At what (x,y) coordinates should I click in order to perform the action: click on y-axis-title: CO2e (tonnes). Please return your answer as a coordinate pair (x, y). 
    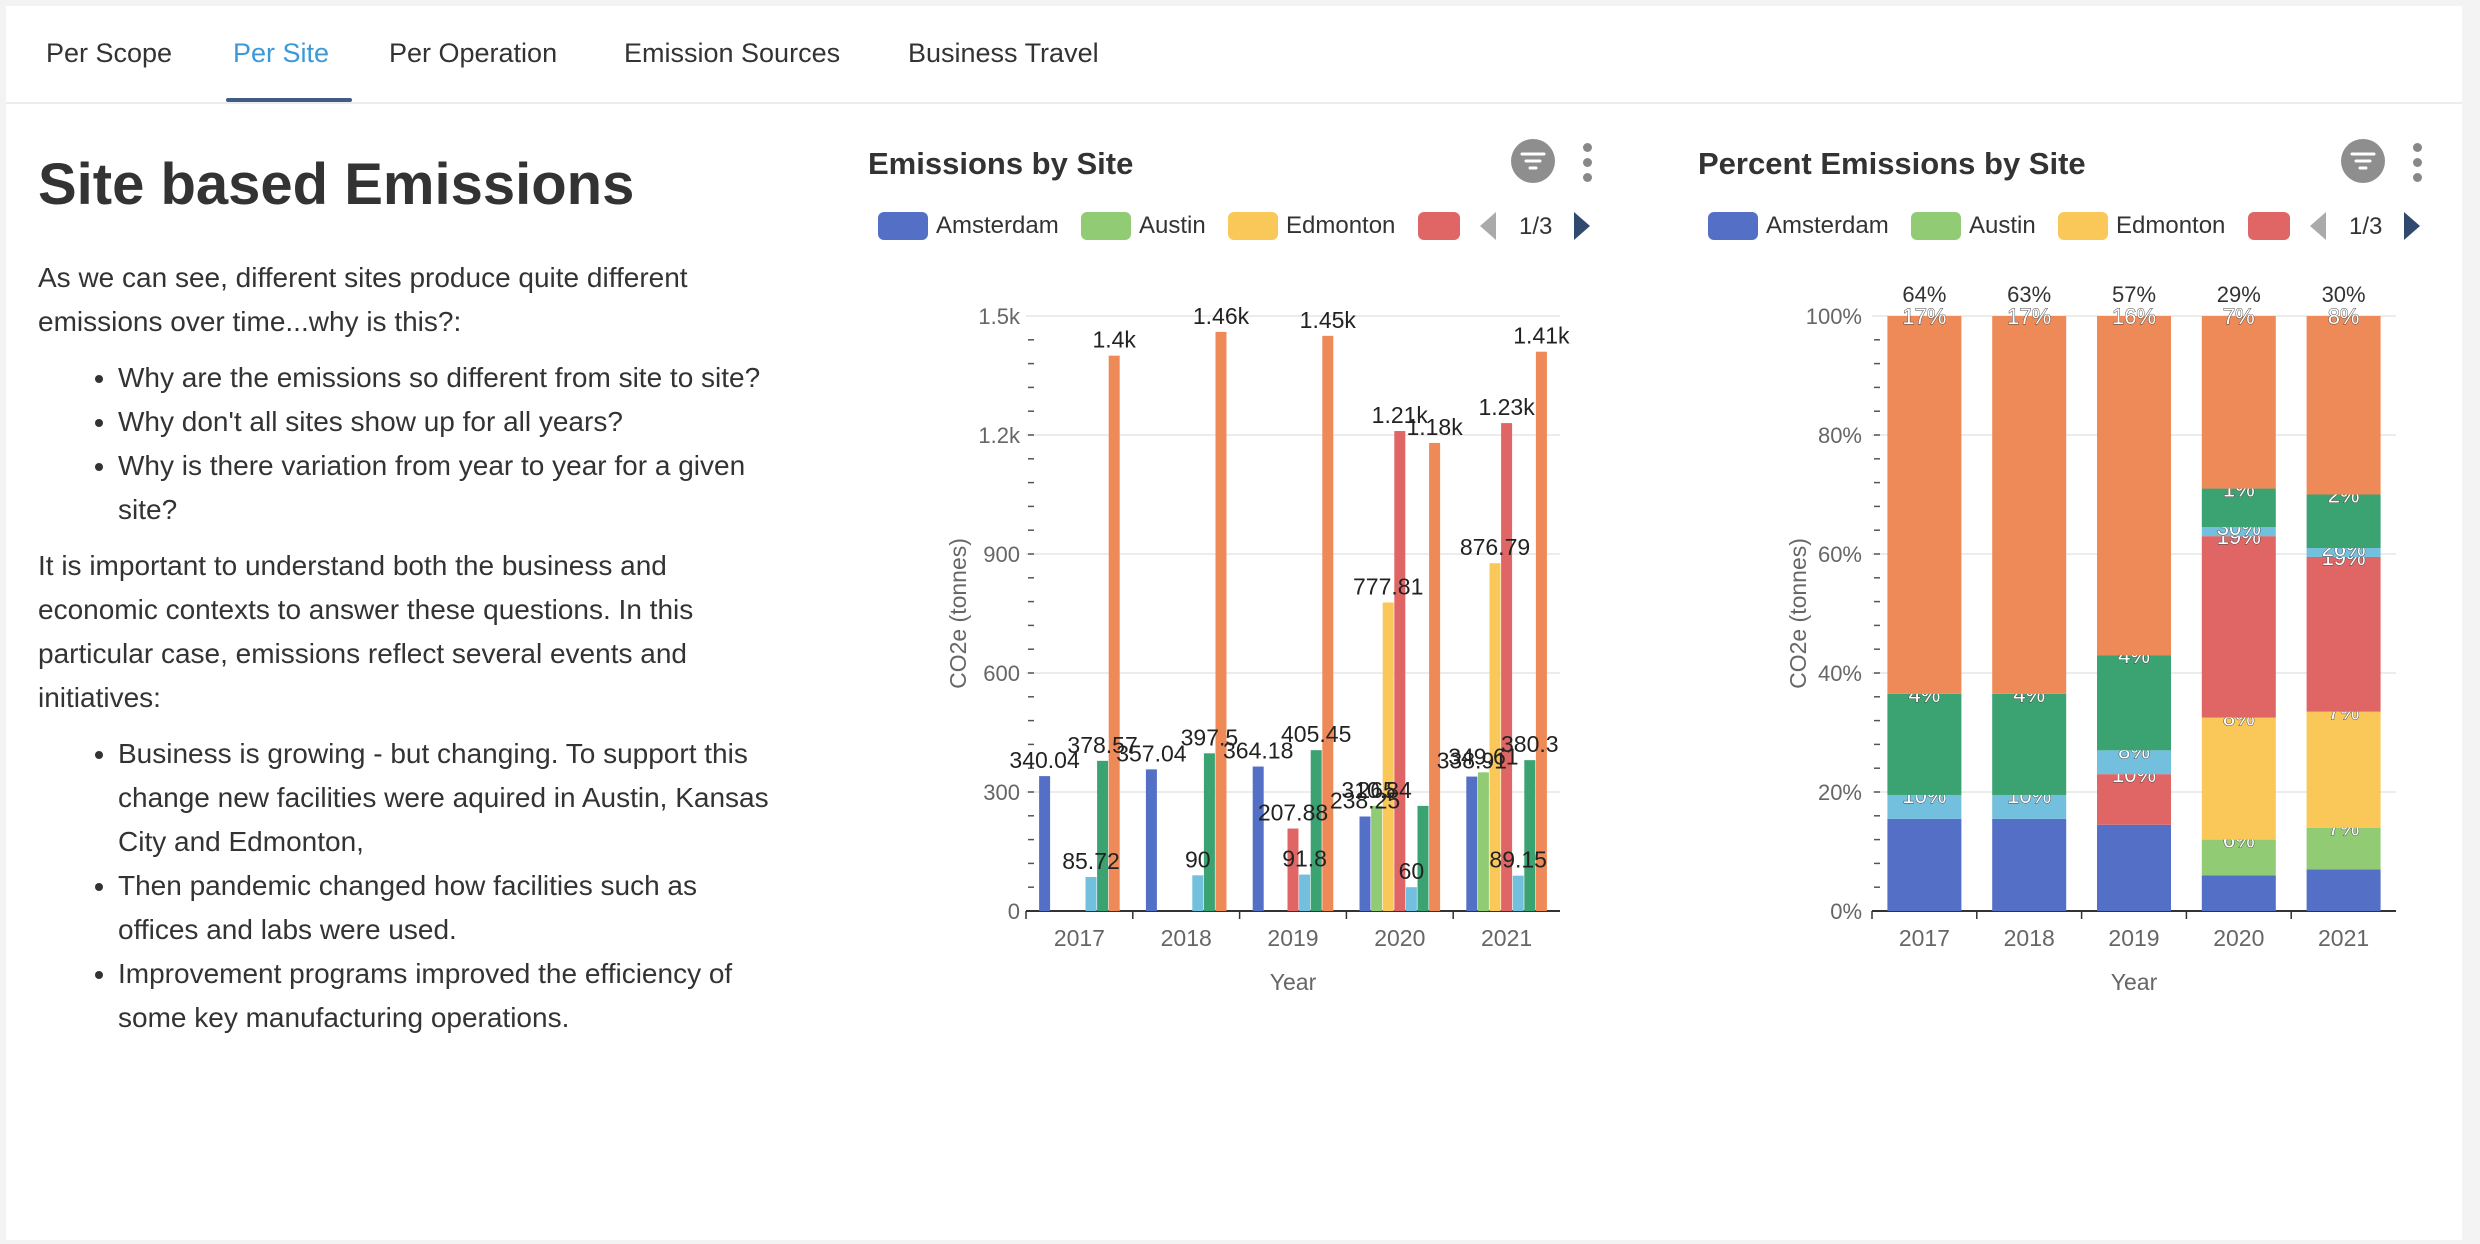
    Looking at the image, I should click on (958, 613).